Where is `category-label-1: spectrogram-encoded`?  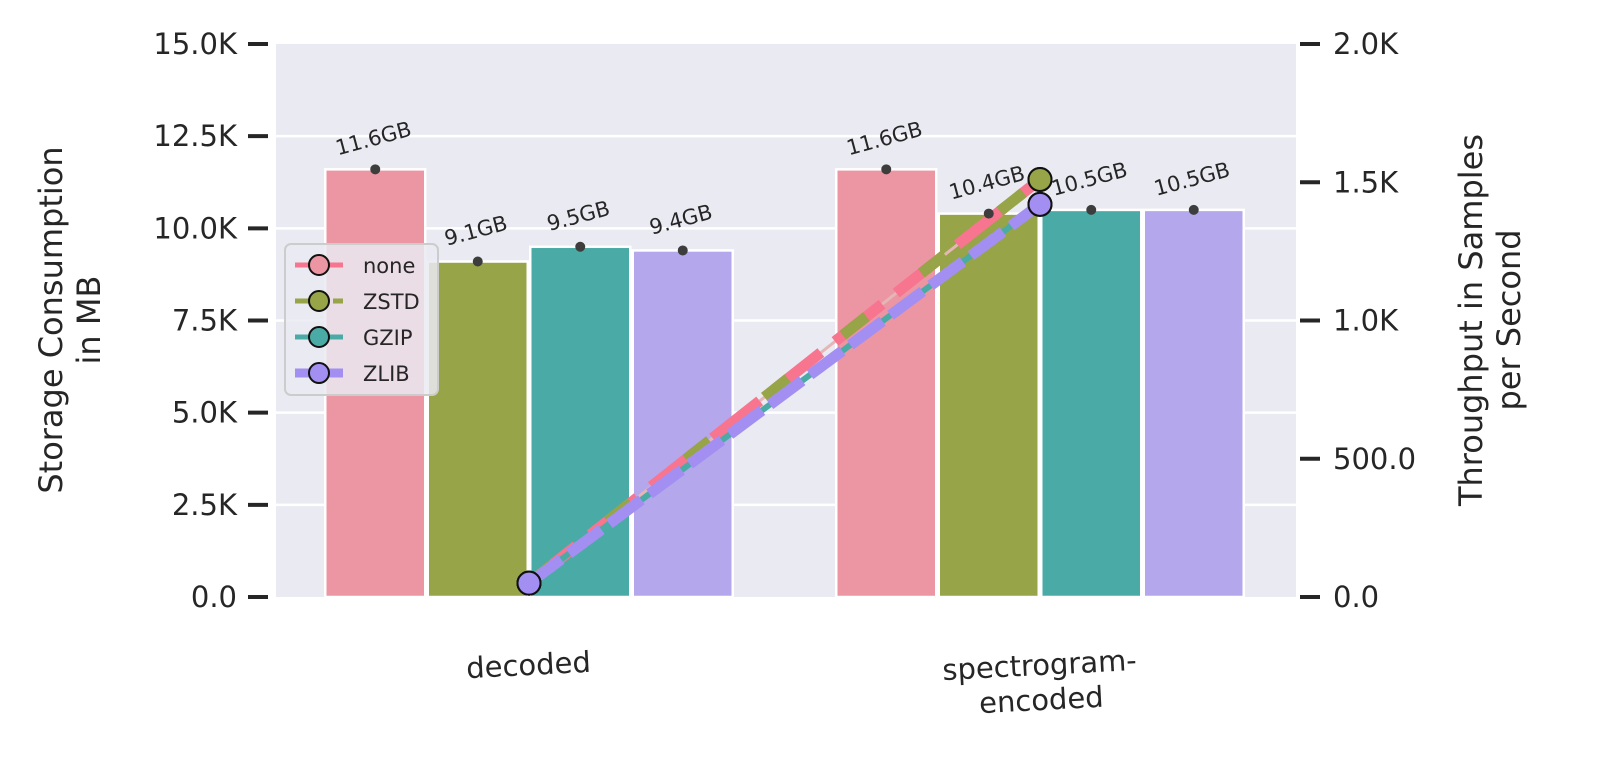 category-label-1: spectrogram-encoded is located at coordinates (1039, 681).